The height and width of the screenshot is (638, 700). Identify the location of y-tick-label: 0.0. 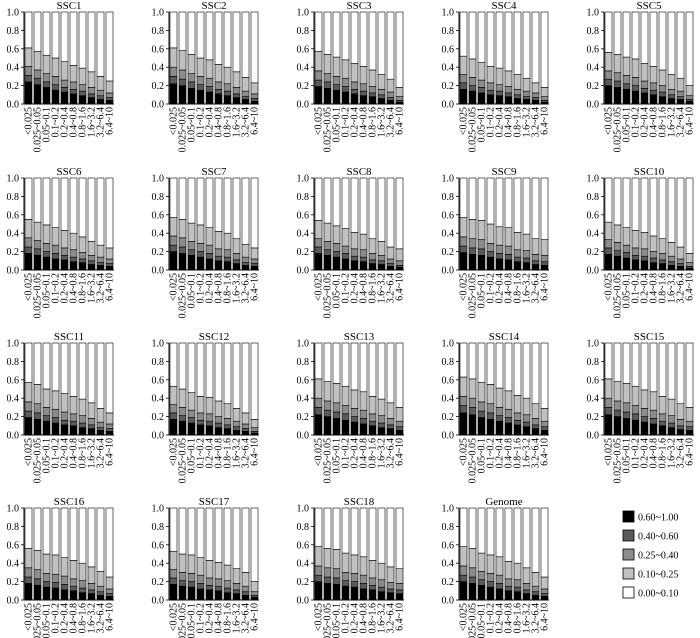
(158, 105).